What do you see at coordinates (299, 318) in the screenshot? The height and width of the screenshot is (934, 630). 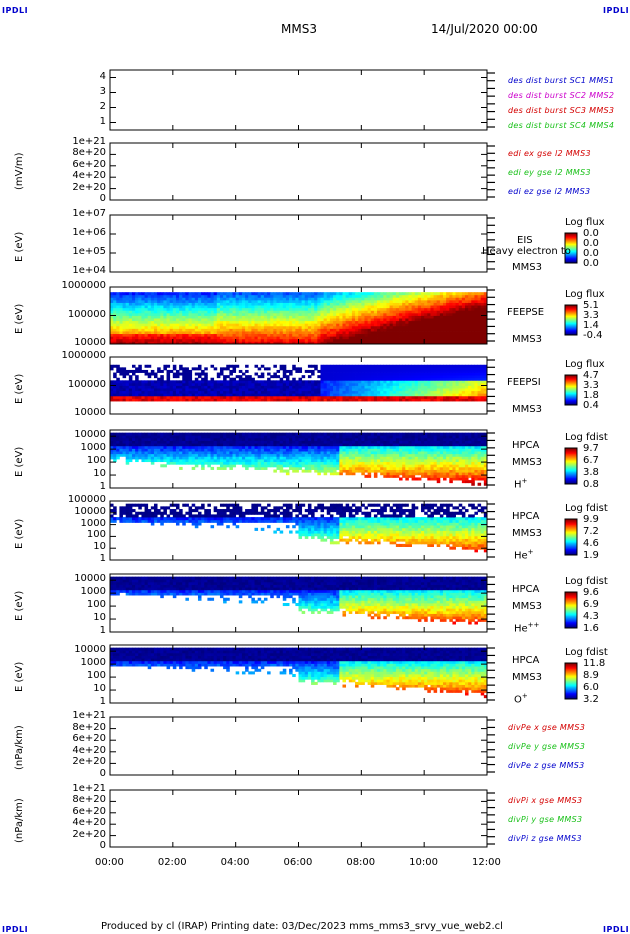 I see `heatmap-feepse` at bounding box center [299, 318].